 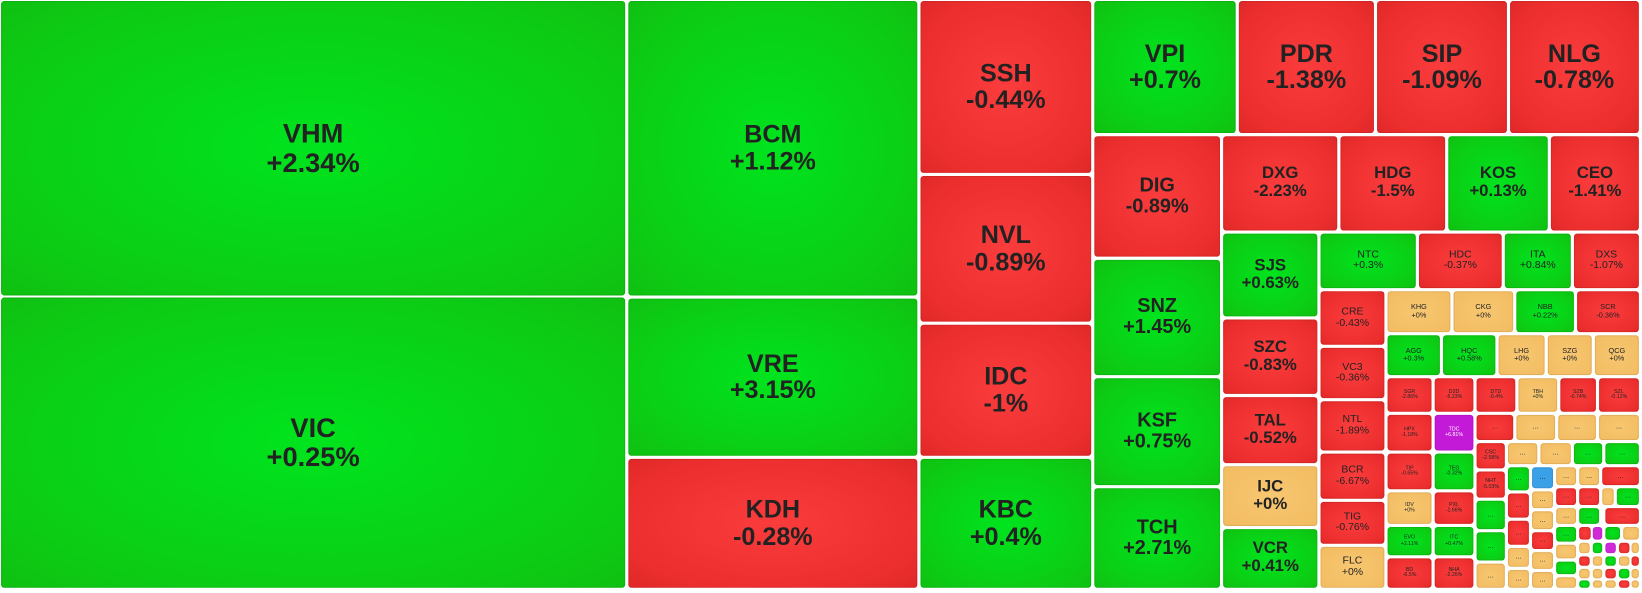 What do you see at coordinates (1157, 327) in the screenshot?
I see `change: +1.45%` at bounding box center [1157, 327].